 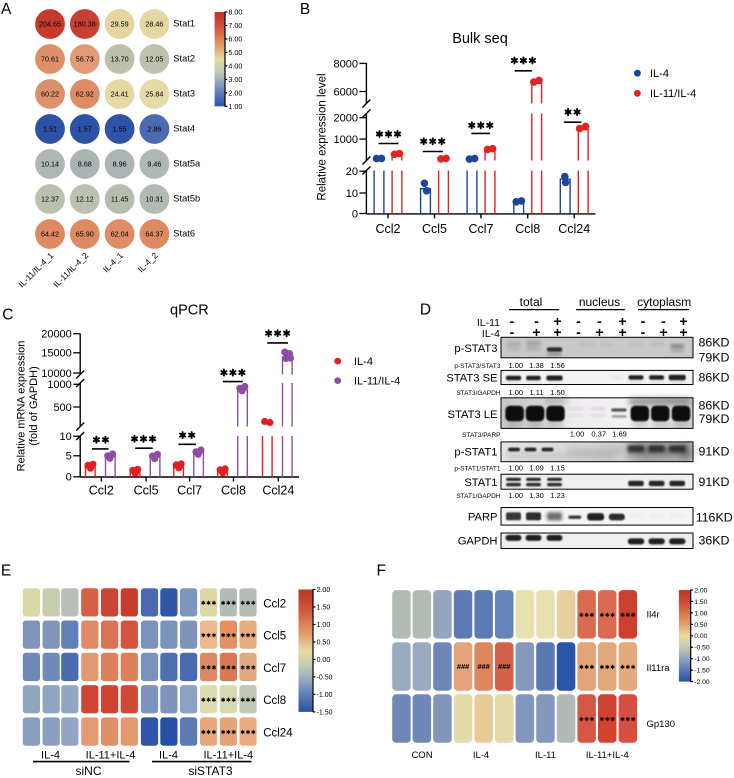 I want to click on svg-text: STAT3/GAPDH, so click(x=478, y=393).